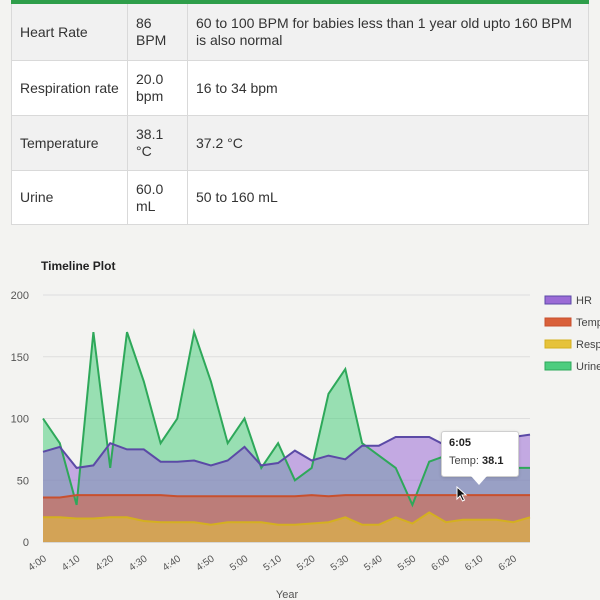  I want to click on line-resp, so click(287, 518).